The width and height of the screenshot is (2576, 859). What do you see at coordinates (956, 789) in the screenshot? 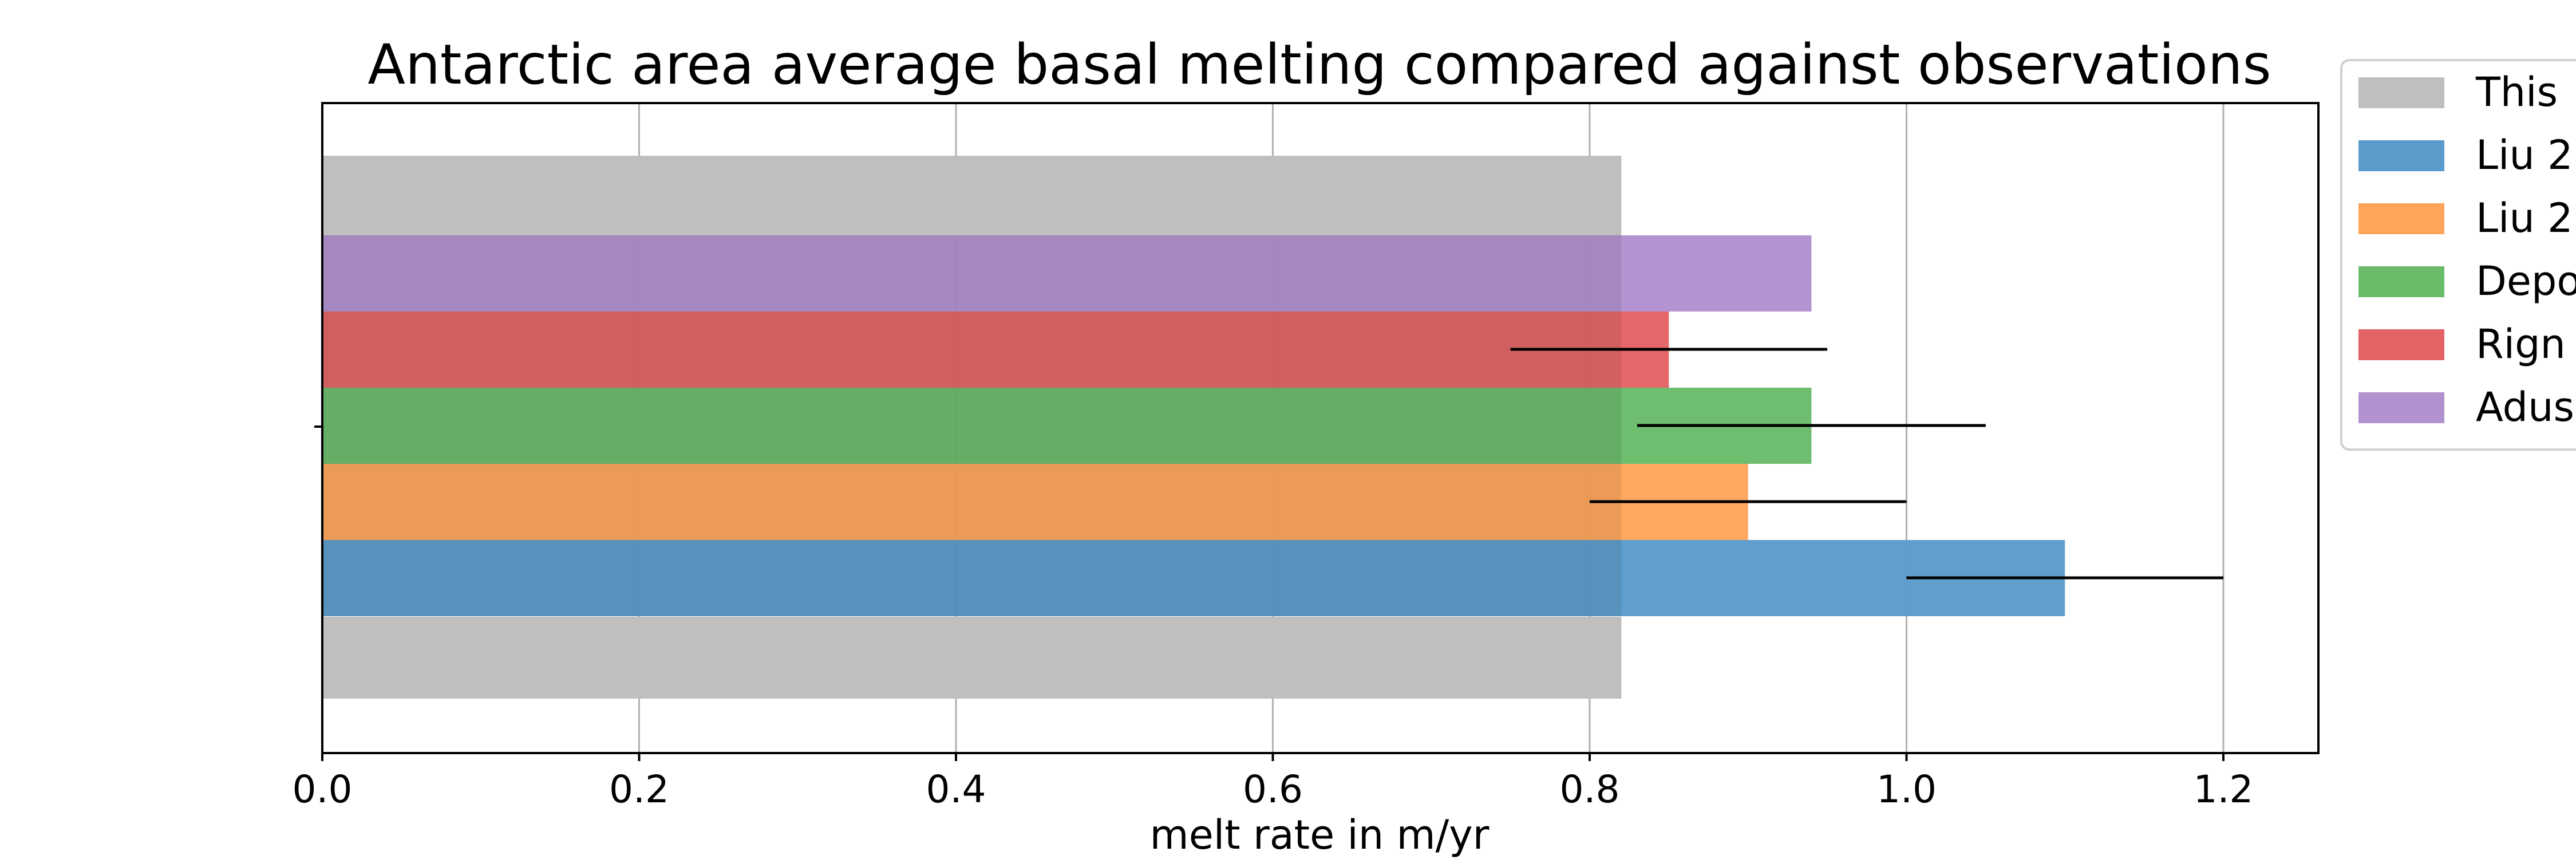
I see `x-tick-label: 0.4` at bounding box center [956, 789].